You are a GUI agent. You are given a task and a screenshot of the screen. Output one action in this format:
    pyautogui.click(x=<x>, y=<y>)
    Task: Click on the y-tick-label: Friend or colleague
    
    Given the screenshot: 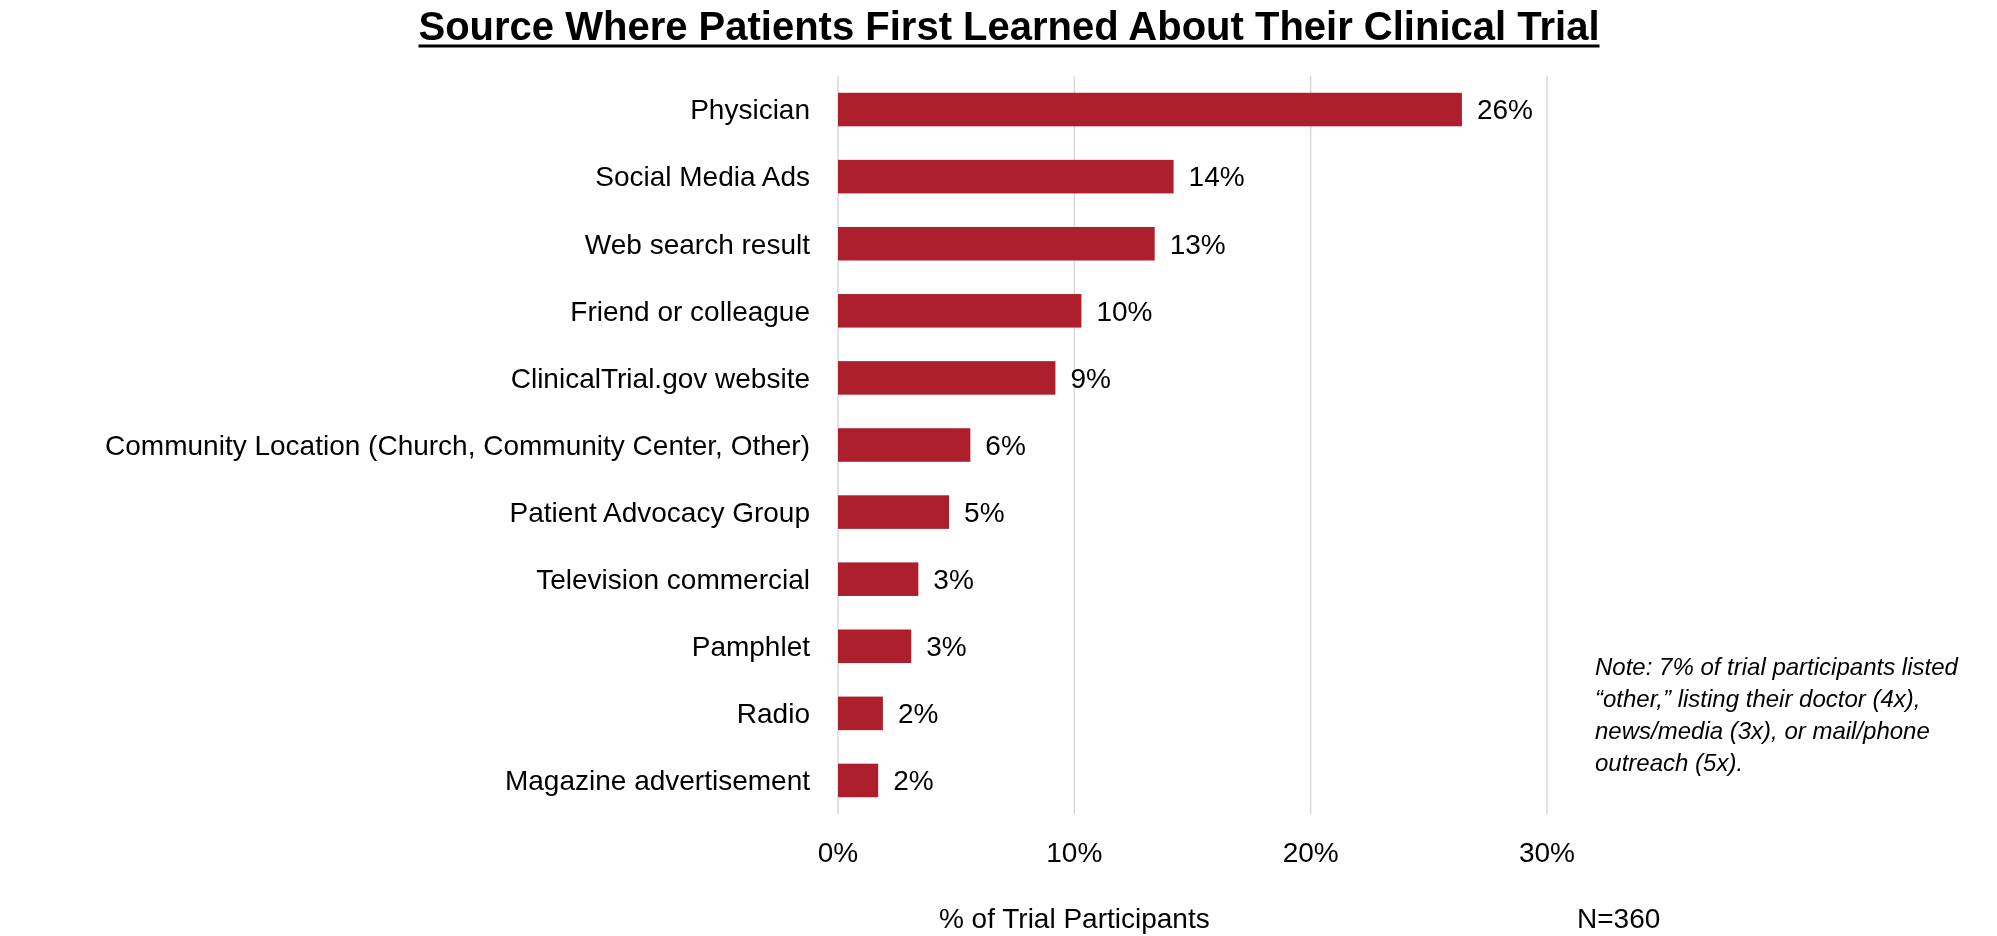 What is the action you would take?
    pyautogui.click(x=690, y=311)
    